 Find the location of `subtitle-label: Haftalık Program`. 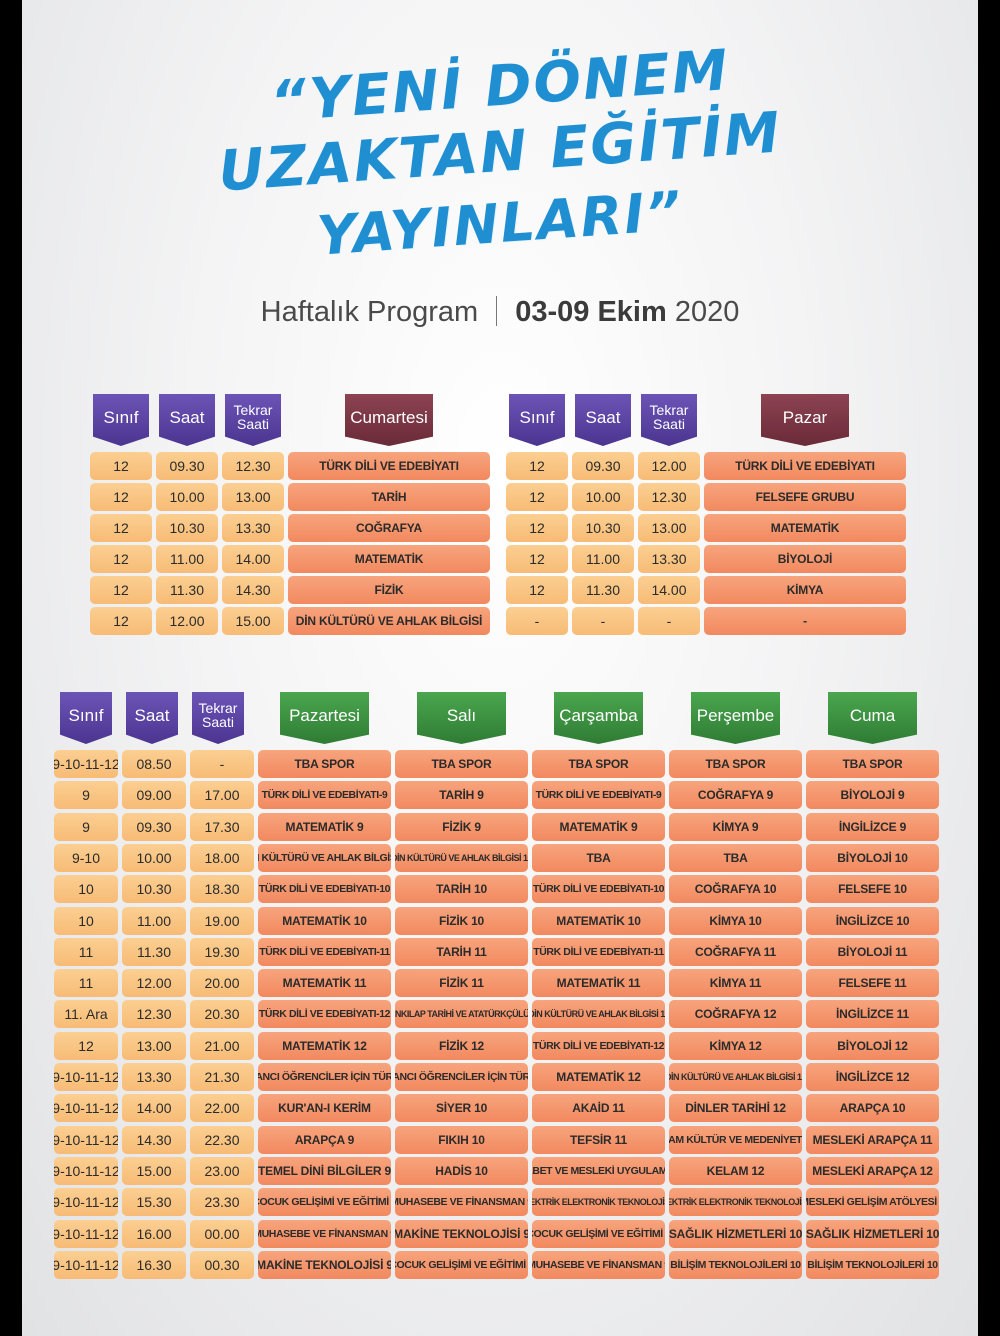

subtitle-label: Haftalık Program is located at coordinates (369, 312).